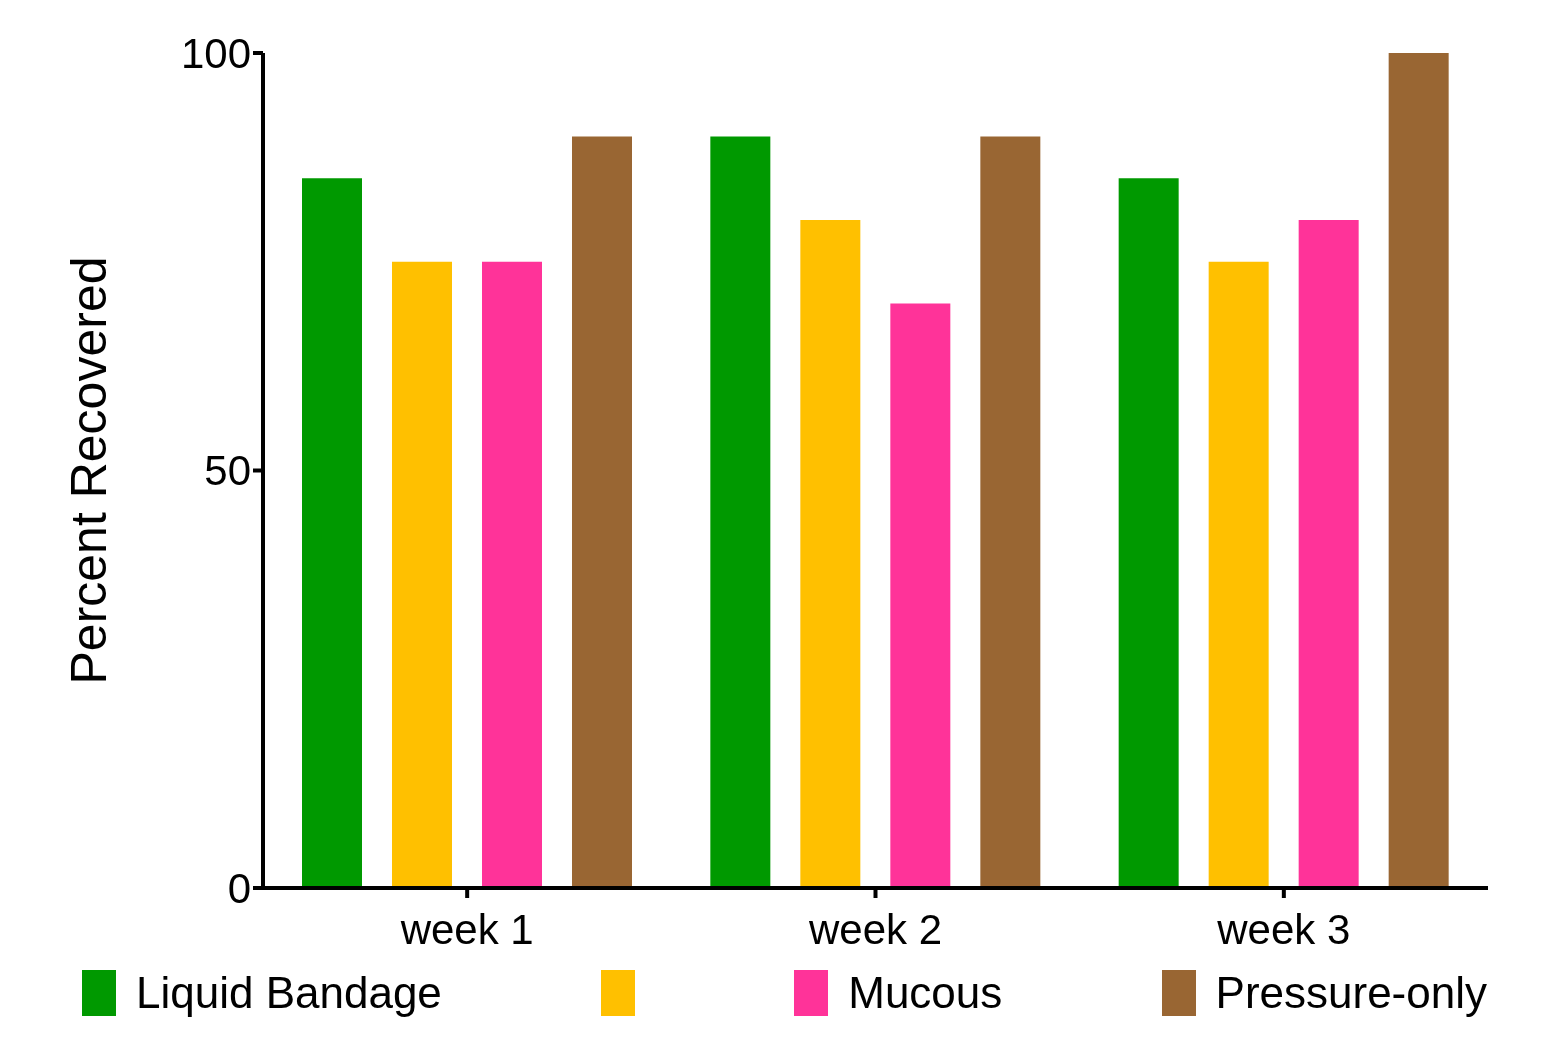  What do you see at coordinates (1283, 929) in the screenshot?
I see `x-tick-label: week 3` at bounding box center [1283, 929].